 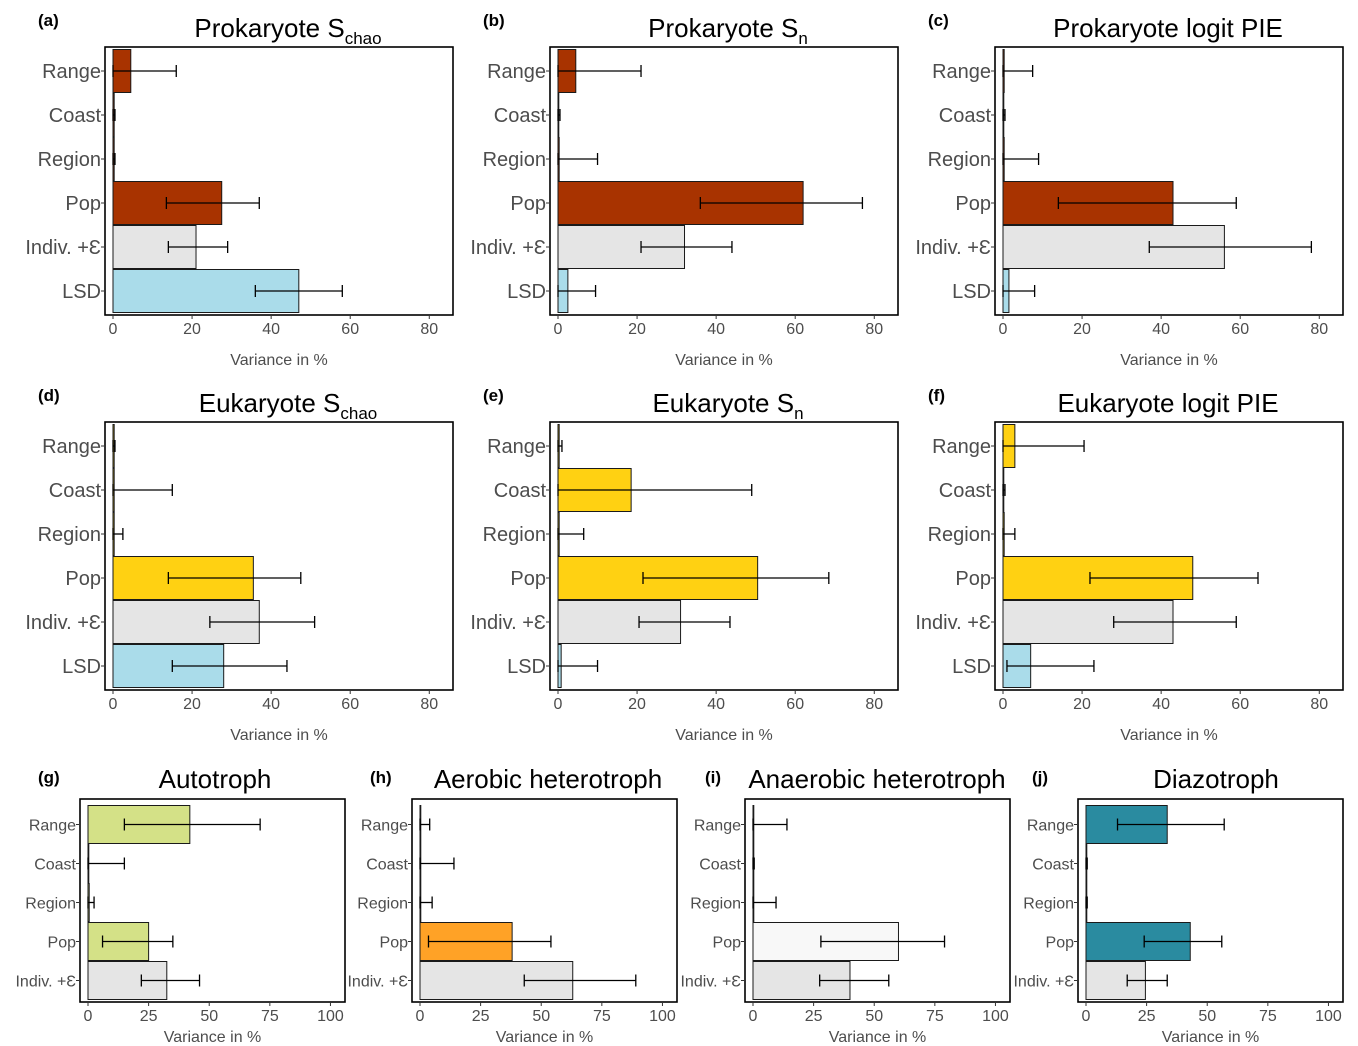 What do you see at coordinates (1161, 704) in the screenshot?
I see `x-tick-label: 40` at bounding box center [1161, 704].